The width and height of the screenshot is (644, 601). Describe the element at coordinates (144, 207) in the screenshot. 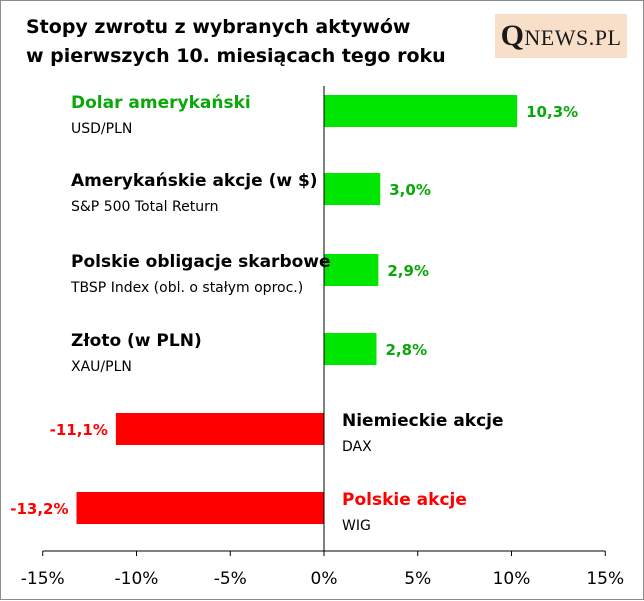

I see `category-sub-1: S&P 500 Total Return` at that location.